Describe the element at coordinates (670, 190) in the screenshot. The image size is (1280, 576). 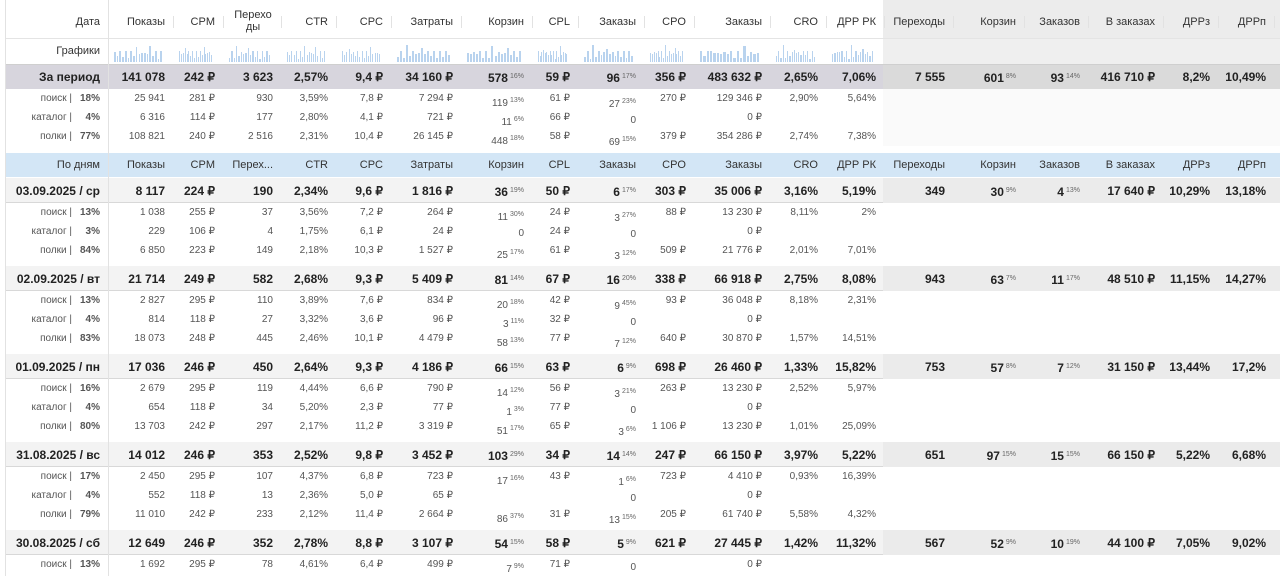
I see `value-cell: 303 ₽` at that location.